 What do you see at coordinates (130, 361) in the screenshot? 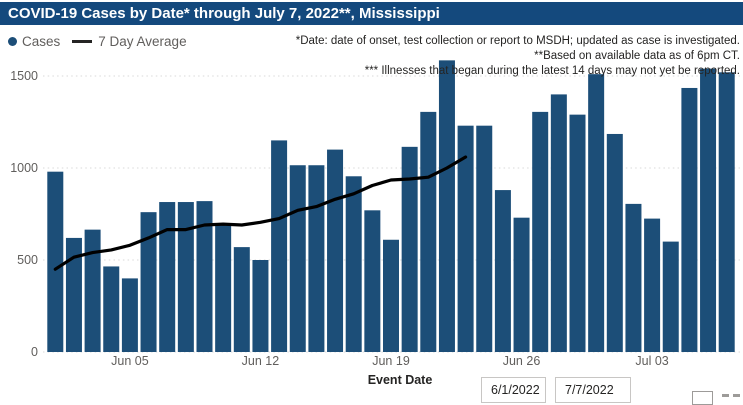
I see `x-axis-tick-label: Jun 05` at bounding box center [130, 361].